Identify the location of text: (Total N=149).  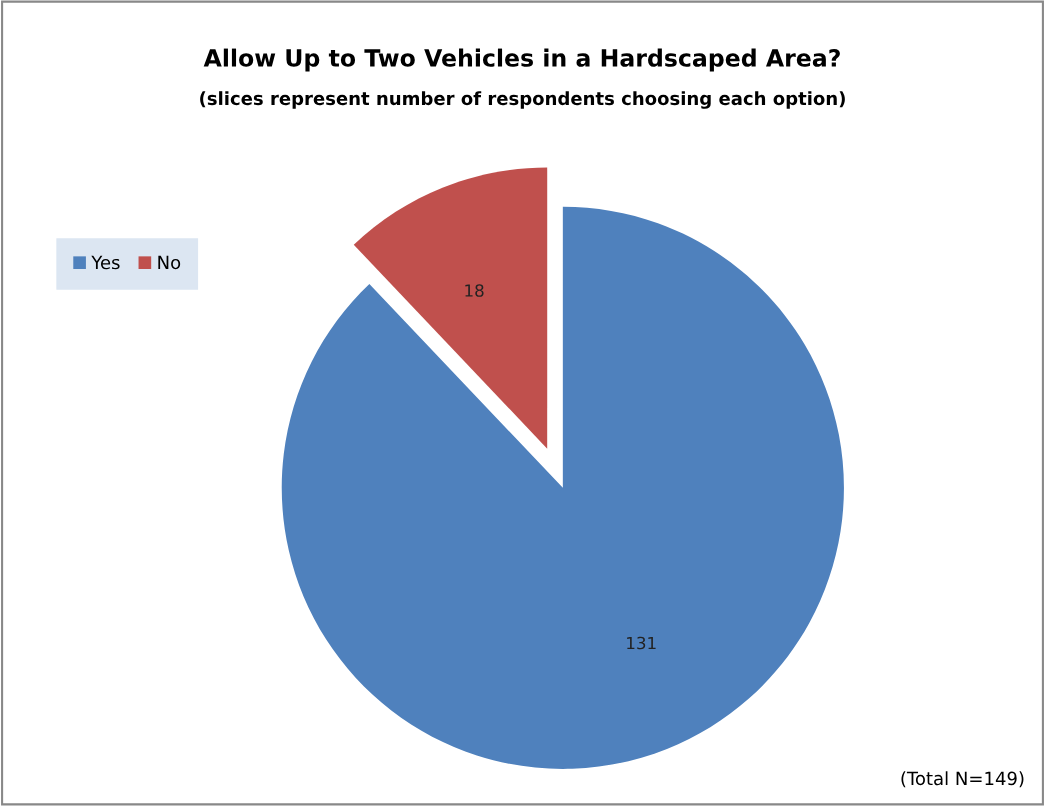
(962, 779).